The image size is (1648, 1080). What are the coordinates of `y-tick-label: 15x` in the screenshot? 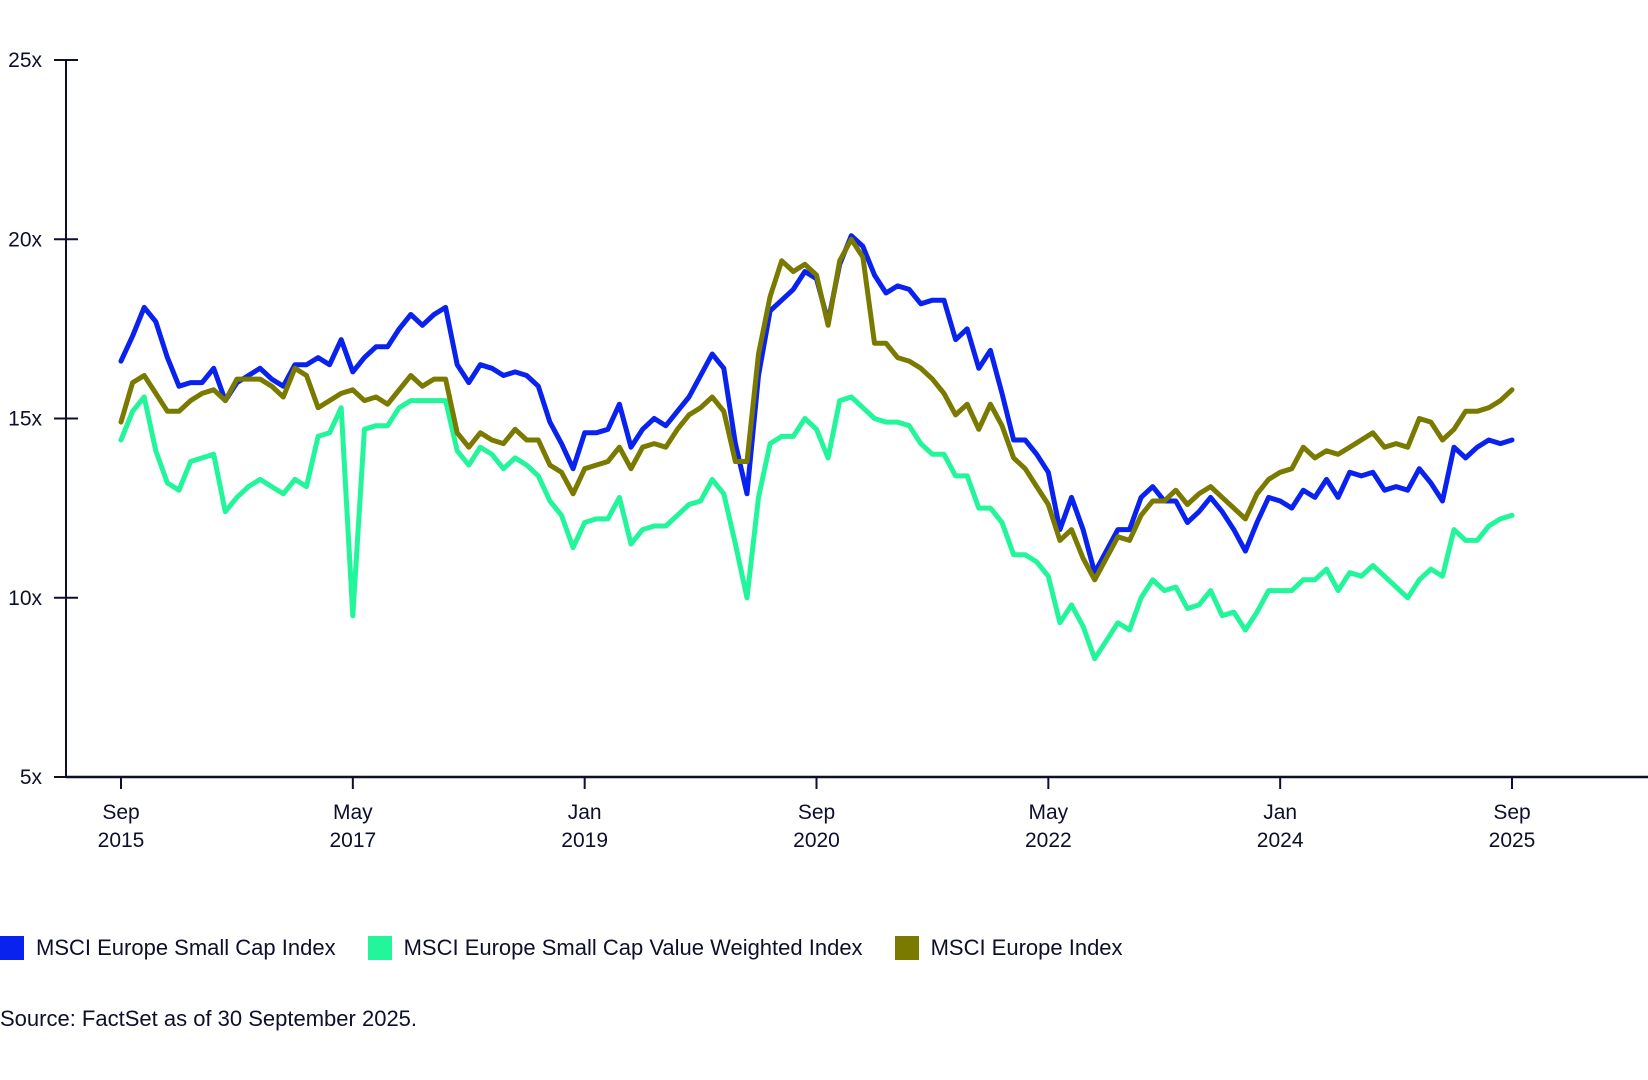 It's located at (25, 419).